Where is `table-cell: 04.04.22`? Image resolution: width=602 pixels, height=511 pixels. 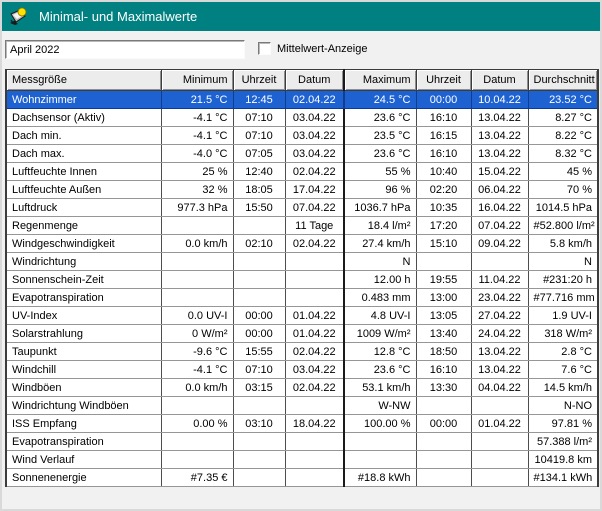 table-cell: 04.04.22 is located at coordinates (500, 387).